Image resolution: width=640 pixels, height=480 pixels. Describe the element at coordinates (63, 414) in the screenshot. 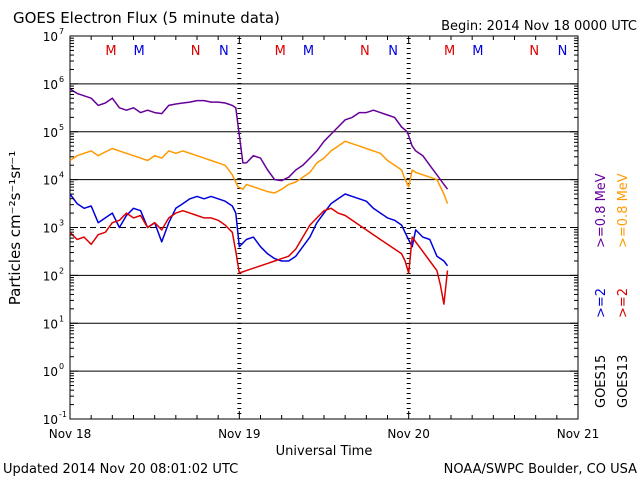

I see `y-tick-exponent: -1` at that location.